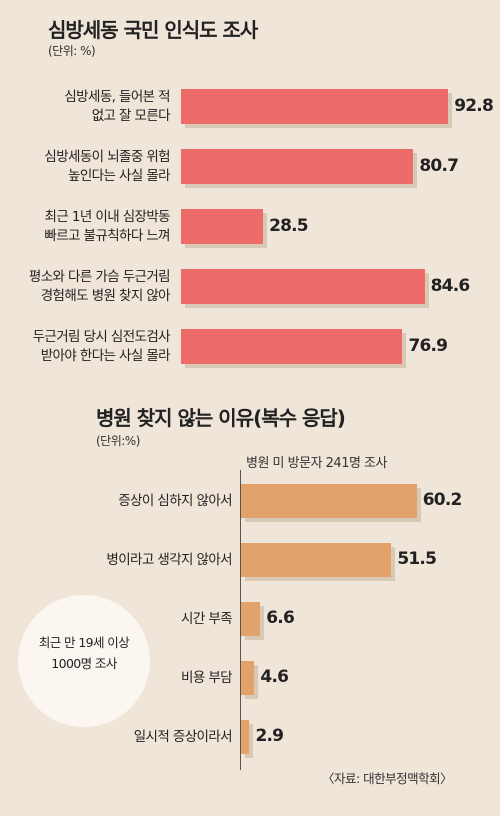  I want to click on chart2-unit-label: (단위:%), so click(118, 441).